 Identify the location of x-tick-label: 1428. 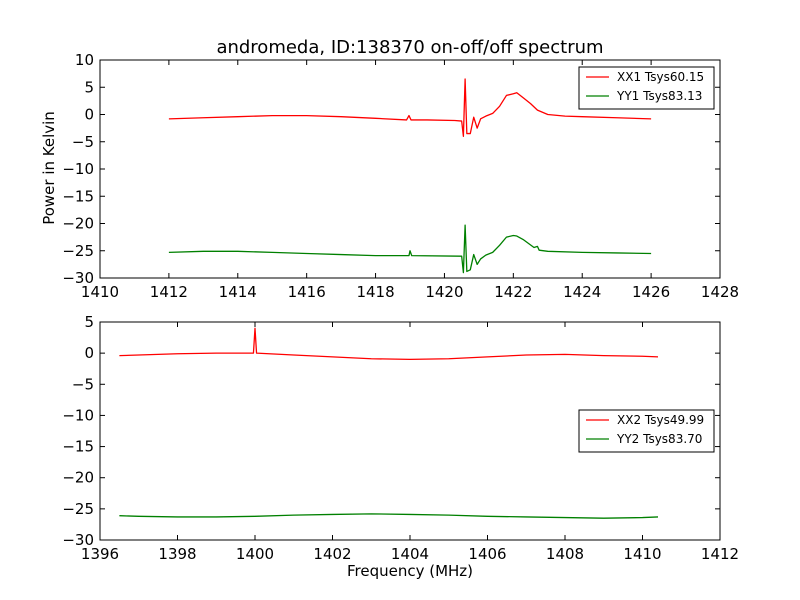
(720, 292).